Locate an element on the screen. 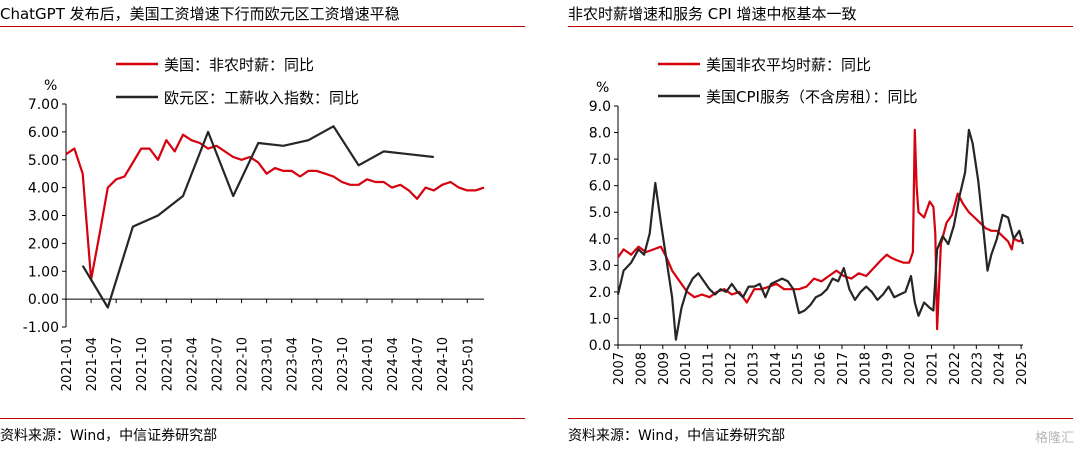 The image size is (1080, 450). right-x-tick-label: 2020 is located at coordinates (910, 368).